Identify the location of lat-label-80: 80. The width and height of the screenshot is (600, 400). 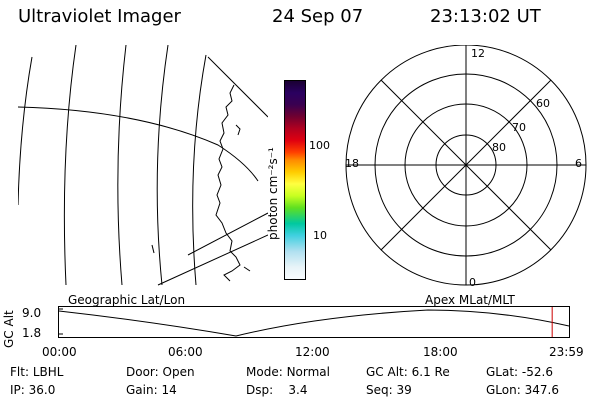
(499, 147).